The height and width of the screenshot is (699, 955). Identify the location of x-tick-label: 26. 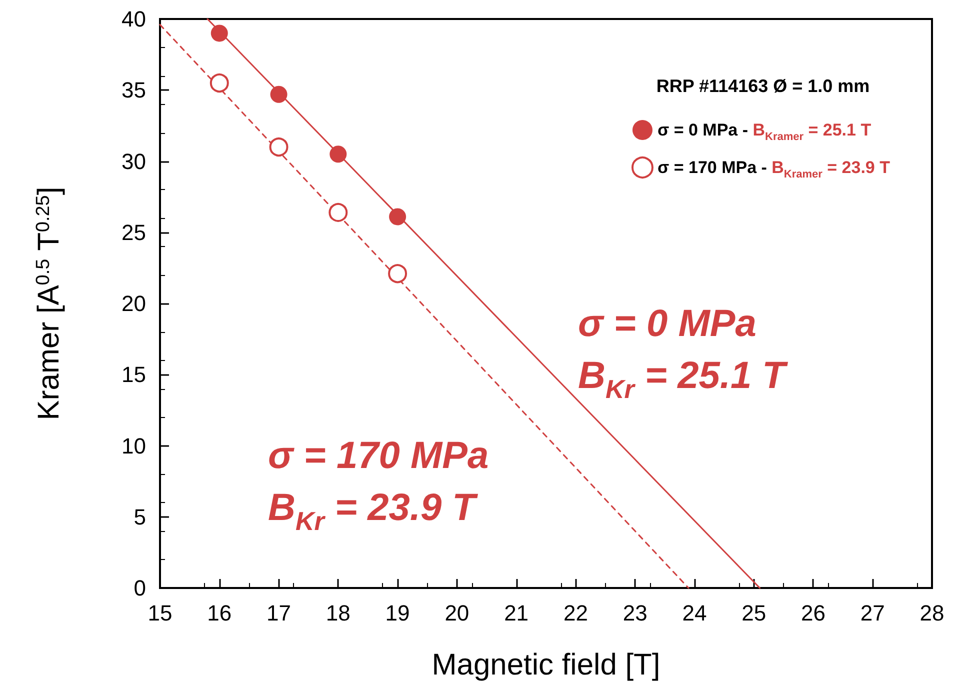
(813, 613).